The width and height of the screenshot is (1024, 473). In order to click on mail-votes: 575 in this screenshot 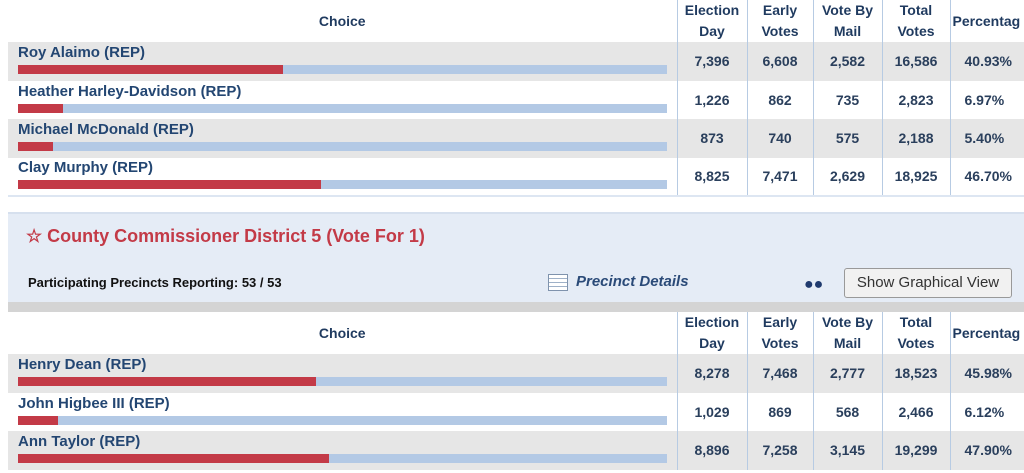, I will do `click(848, 138)`.